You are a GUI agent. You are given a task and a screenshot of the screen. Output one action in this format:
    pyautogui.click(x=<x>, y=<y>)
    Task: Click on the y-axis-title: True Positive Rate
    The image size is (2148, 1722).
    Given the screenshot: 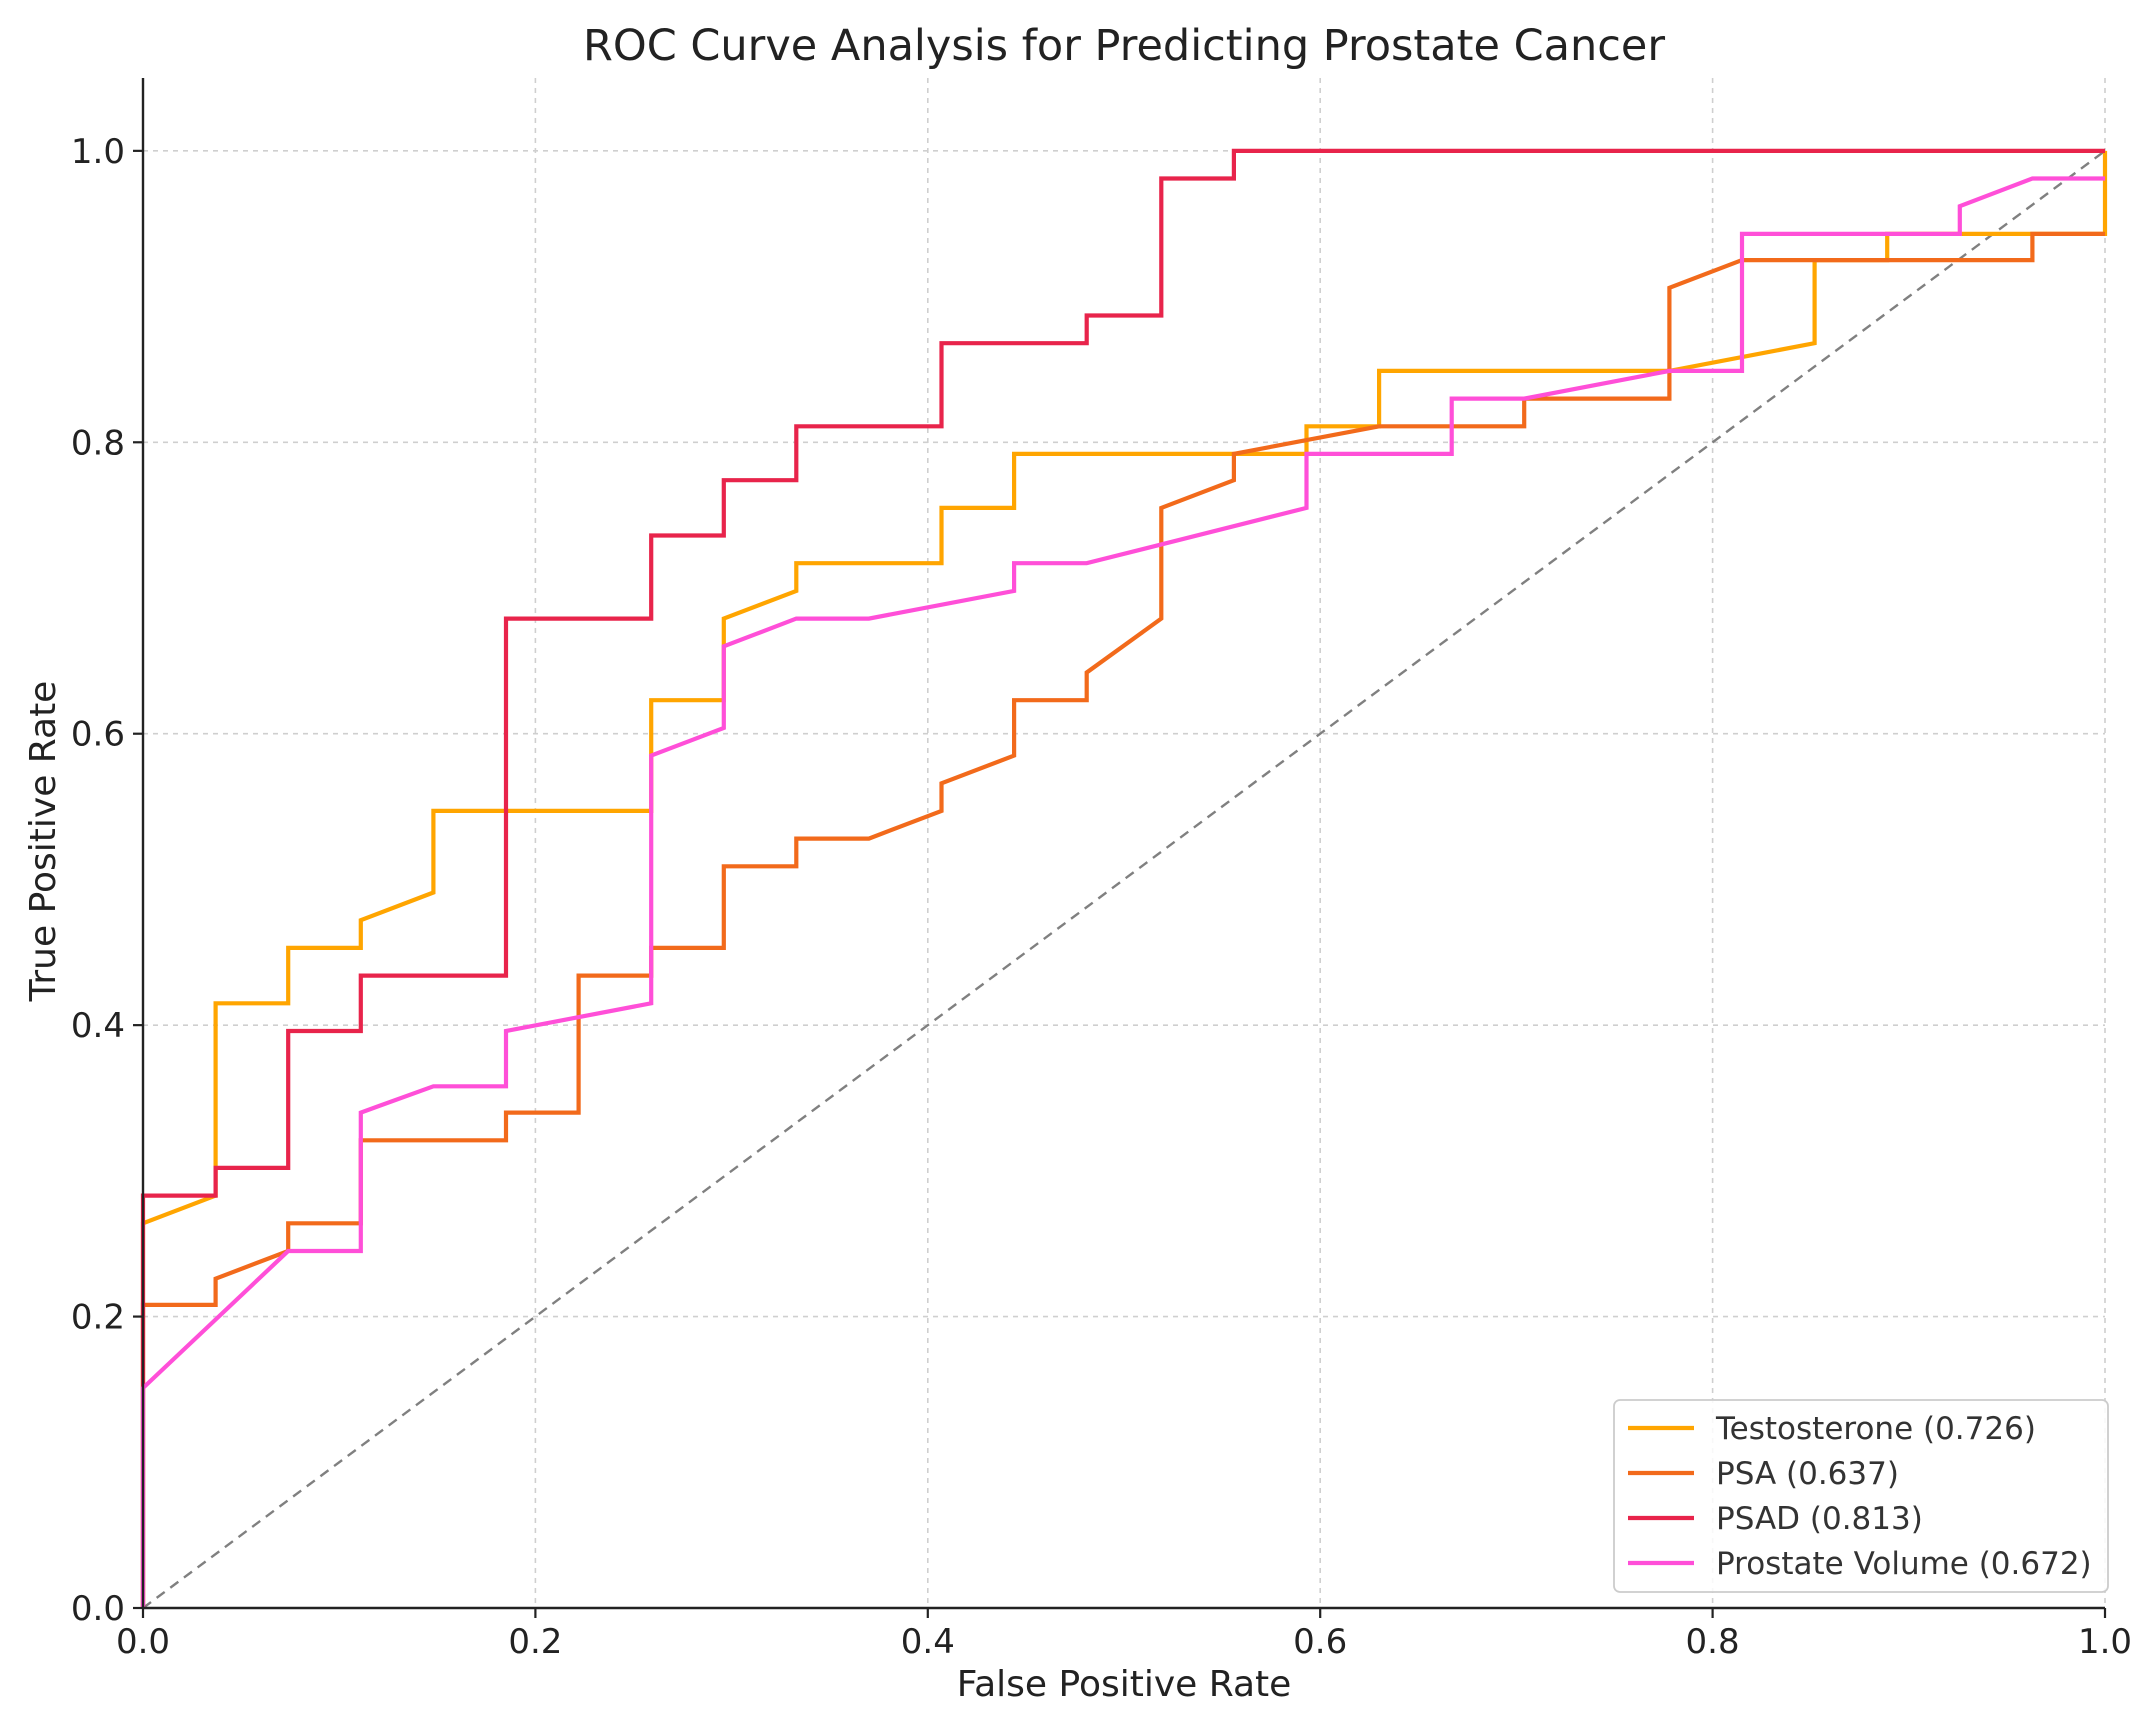 What is the action you would take?
    pyautogui.click(x=43, y=842)
    